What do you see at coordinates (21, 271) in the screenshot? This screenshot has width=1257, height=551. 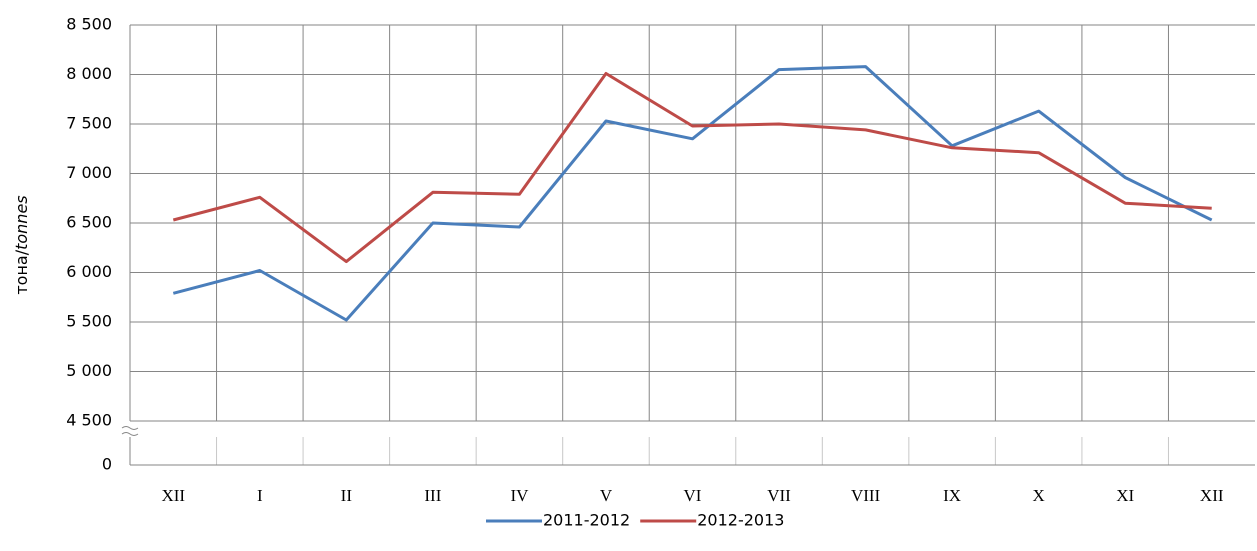 I see `y-label-main: тона/` at bounding box center [21, 271].